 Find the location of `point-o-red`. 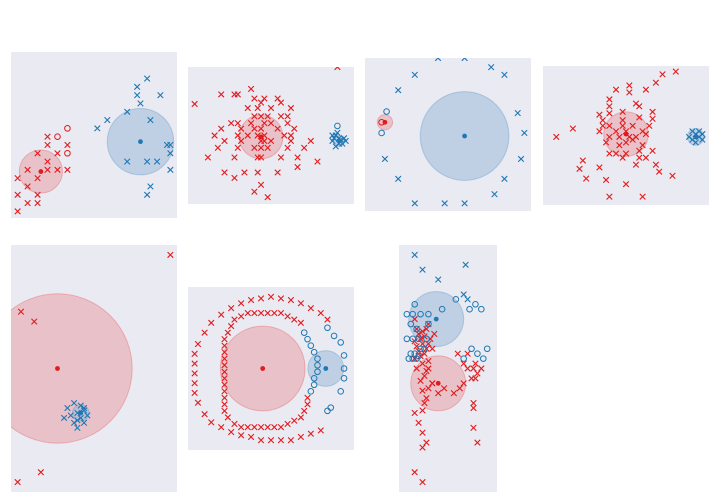

point-o-red is located at coordinates (381, 122).